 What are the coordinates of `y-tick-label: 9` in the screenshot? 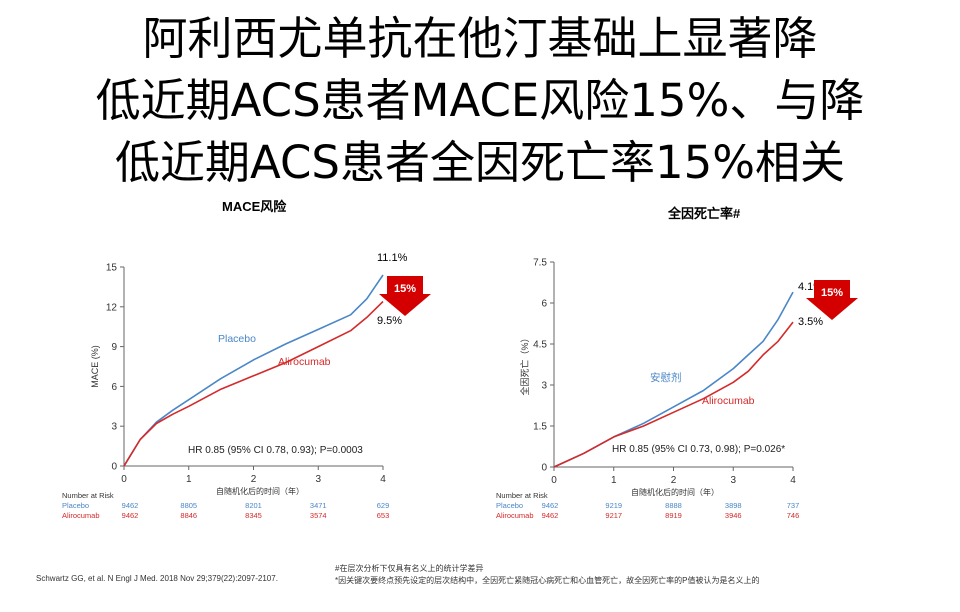 It's located at (114, 347).